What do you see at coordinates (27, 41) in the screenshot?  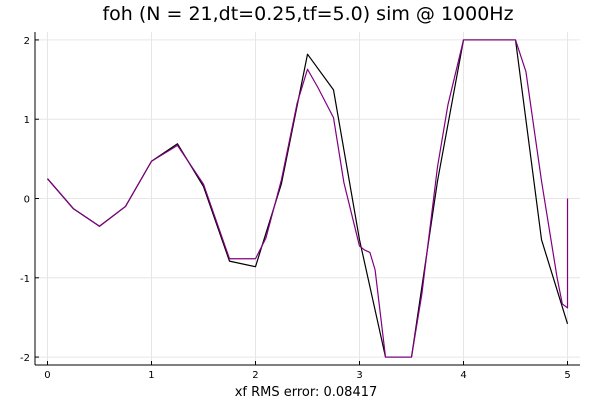 I see `y-tick-label: 2` at bounding box center [27, 41].